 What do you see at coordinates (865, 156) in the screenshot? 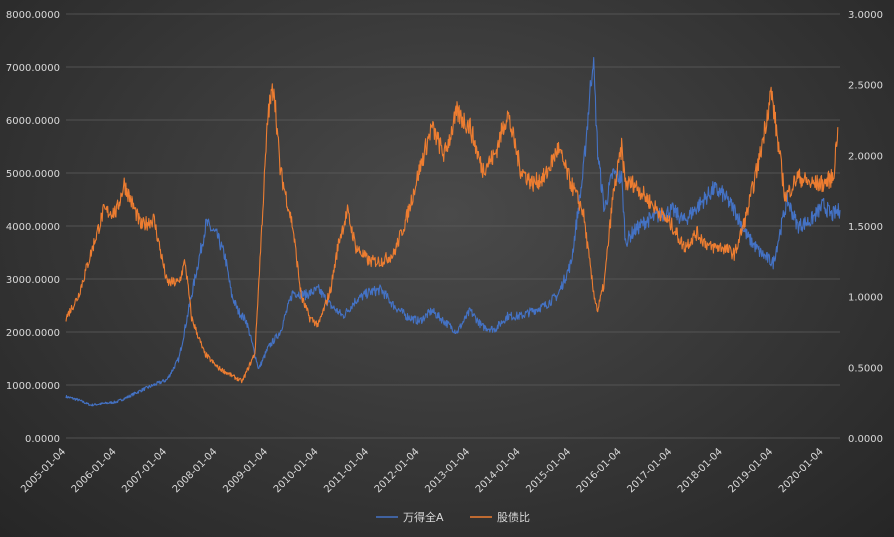
I see `y-right-tick-label: 2.0000` at bounding box center [865, 156].